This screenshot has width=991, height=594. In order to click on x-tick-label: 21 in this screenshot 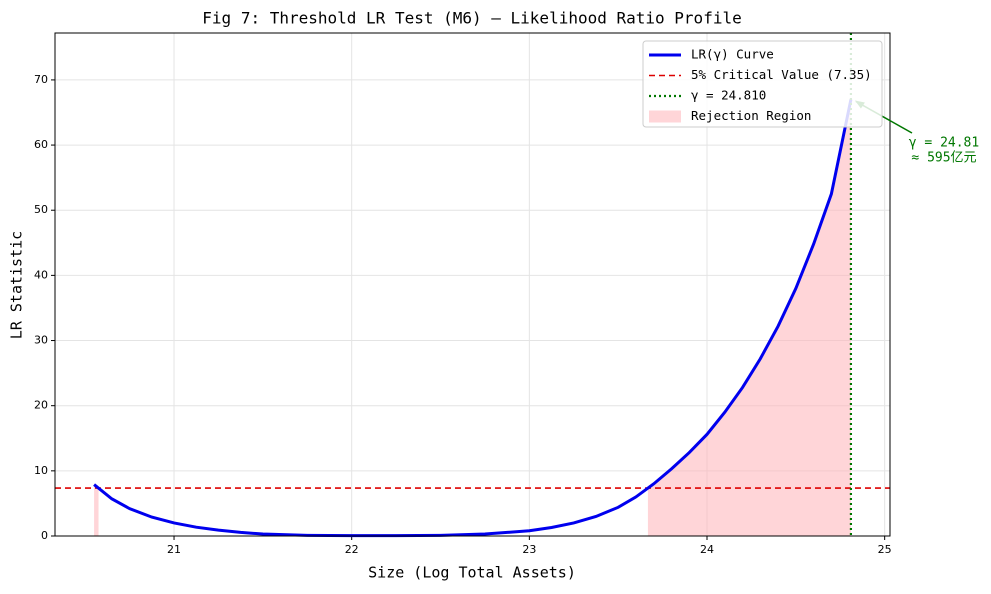, I will do `click(174, 549)`.